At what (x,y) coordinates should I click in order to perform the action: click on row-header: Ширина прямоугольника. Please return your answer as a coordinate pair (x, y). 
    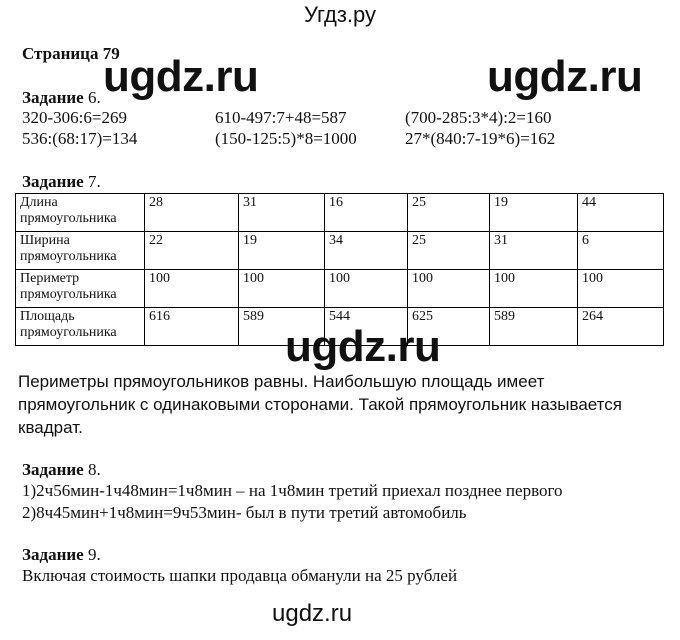
    Looking at the image, I should click on (80, 250).